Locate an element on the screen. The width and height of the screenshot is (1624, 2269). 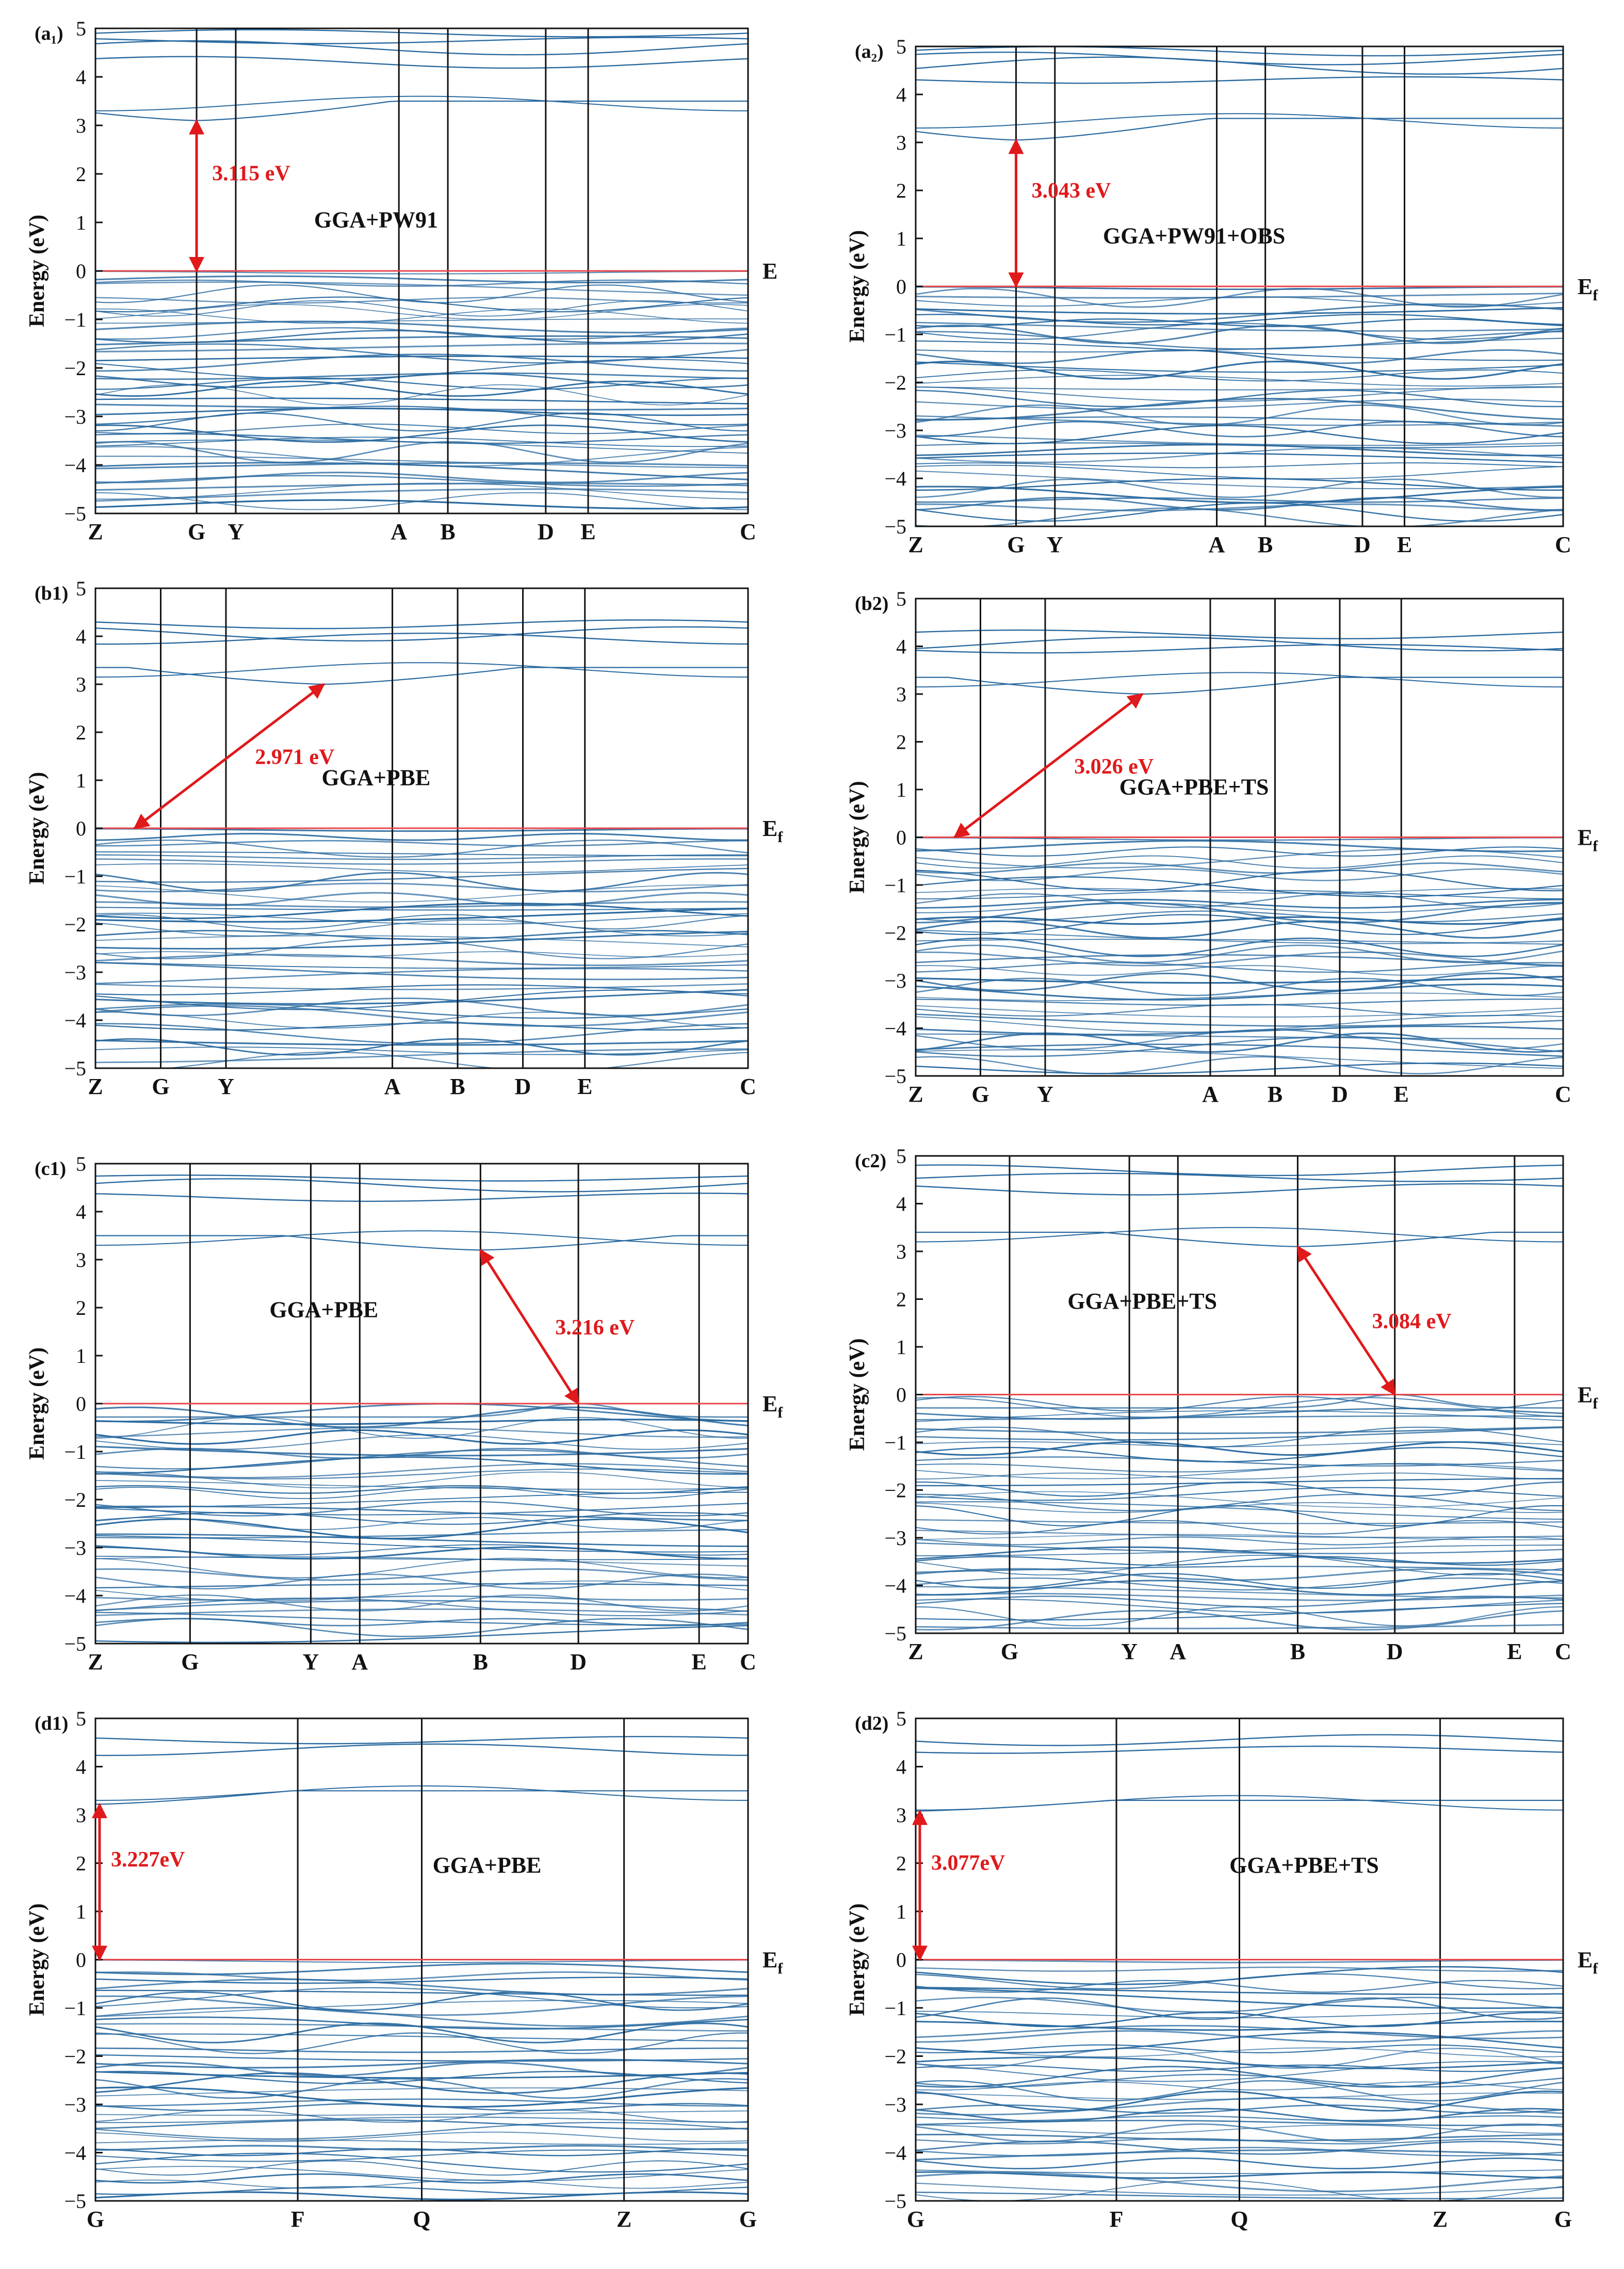
gap-value-label: 2.971 eV is located at coordinates (294, 757).